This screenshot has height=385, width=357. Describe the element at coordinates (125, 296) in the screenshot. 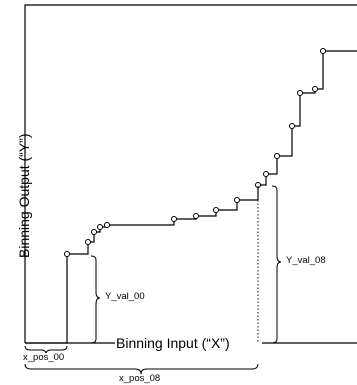

I see `y-val-00-label: Y_val_00` at that location.